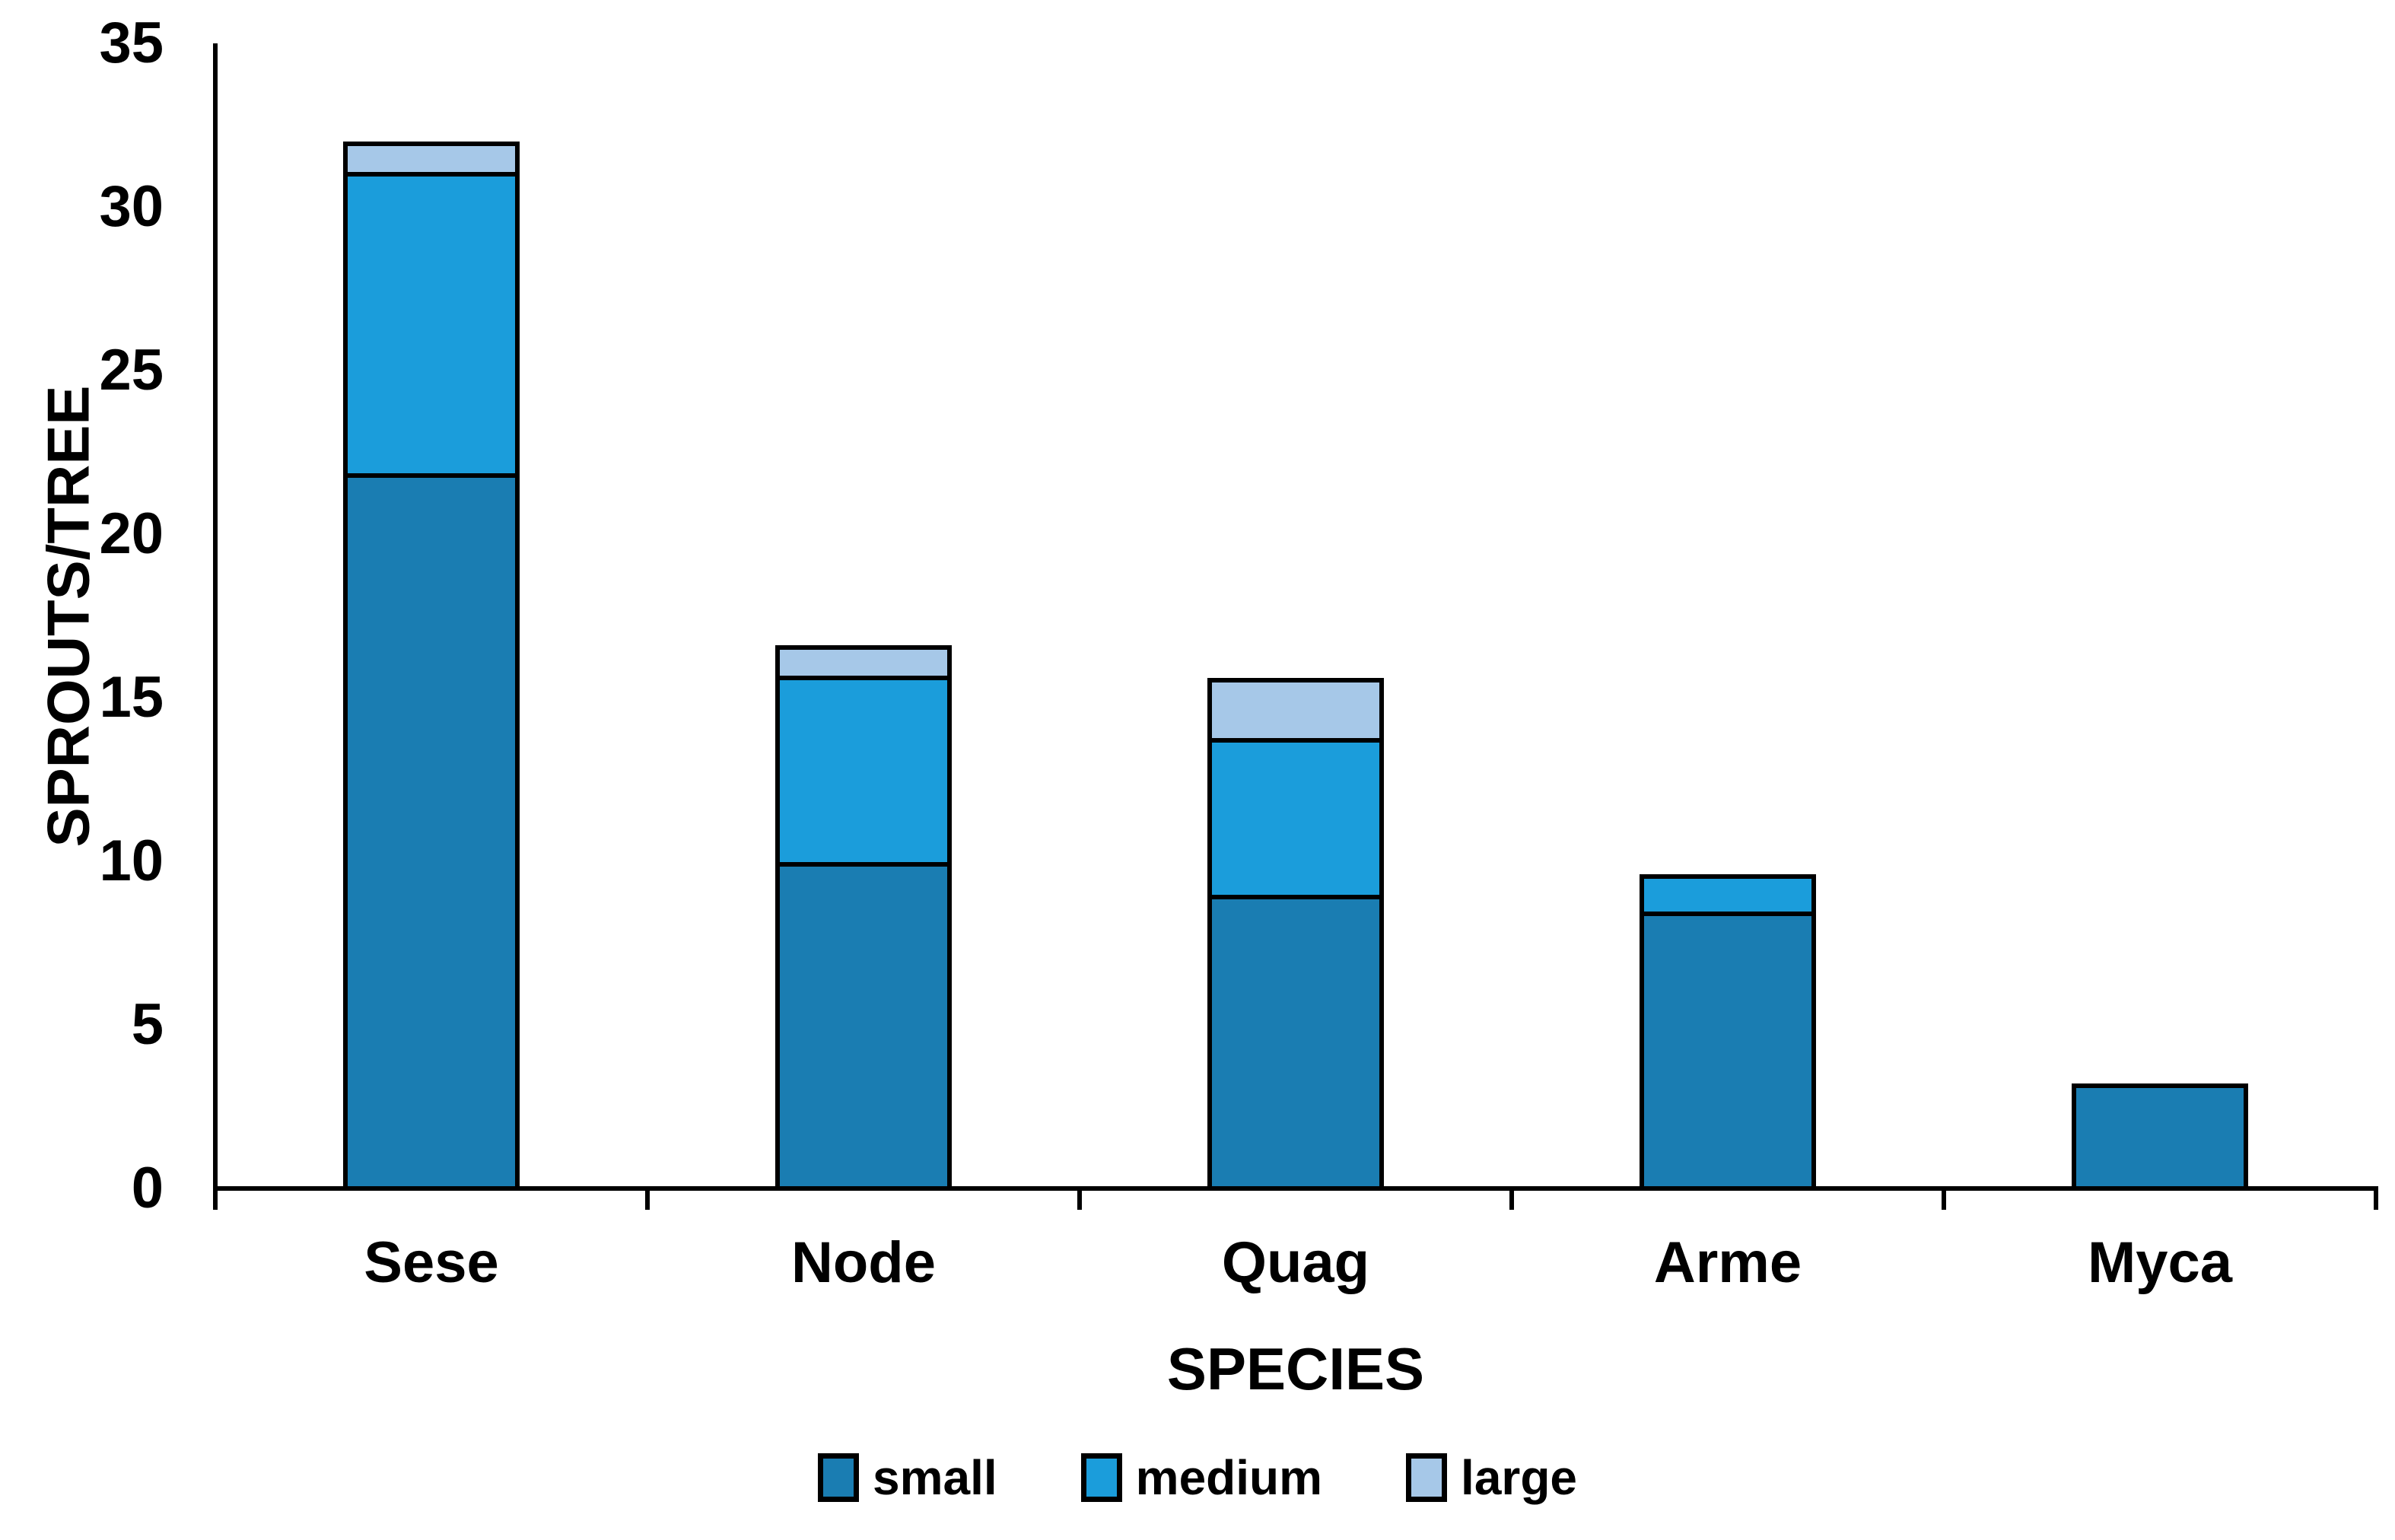 The image size is (2395, 1540). I want to click on y-tick-label-25: 25, so click(131, 370).